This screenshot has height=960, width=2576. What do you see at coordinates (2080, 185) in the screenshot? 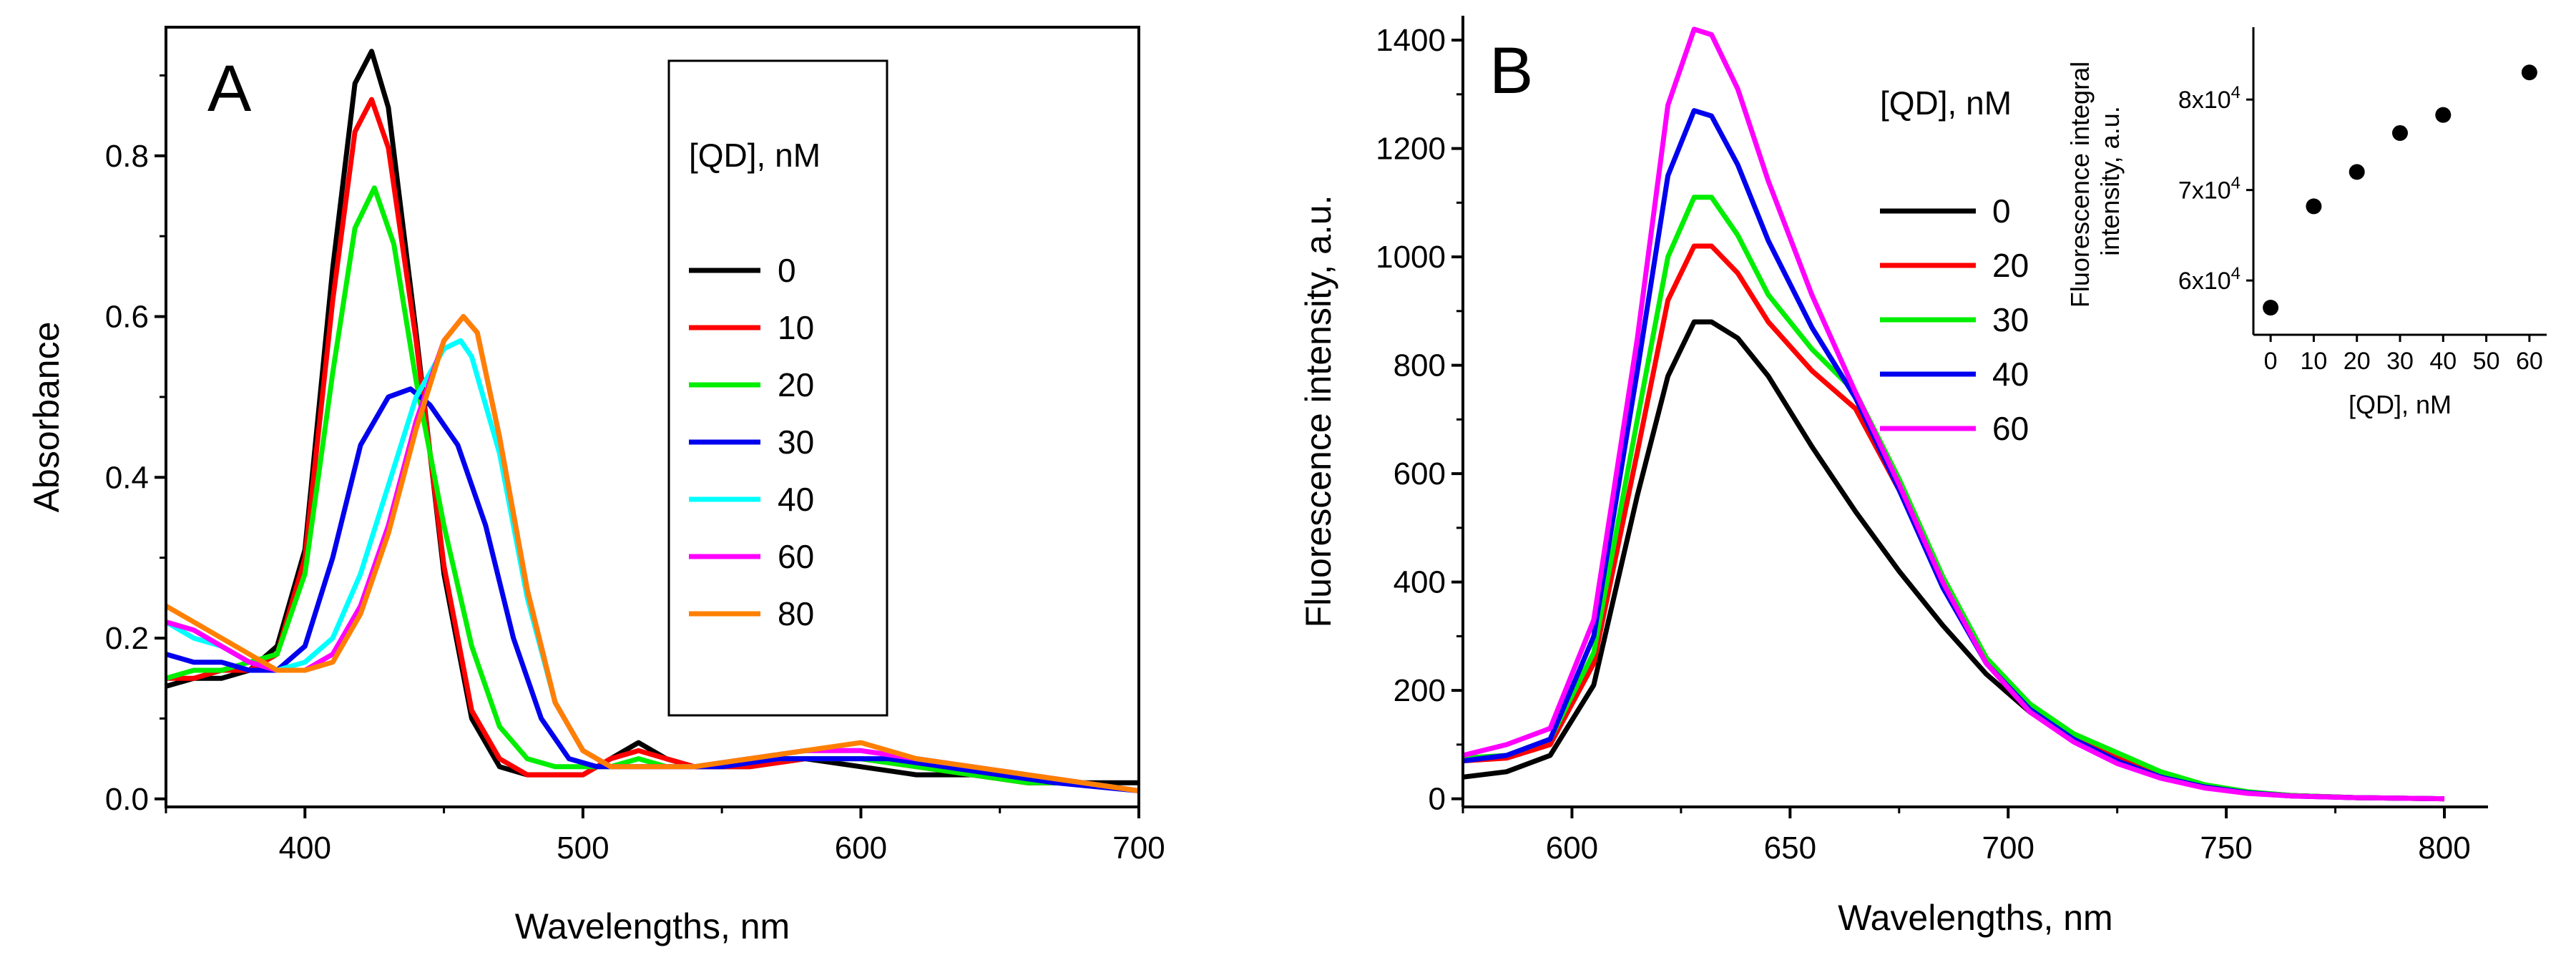
I see `inset-y-axis-label-line-1: Fluorescence integral` at bounding box center [2080, 185].